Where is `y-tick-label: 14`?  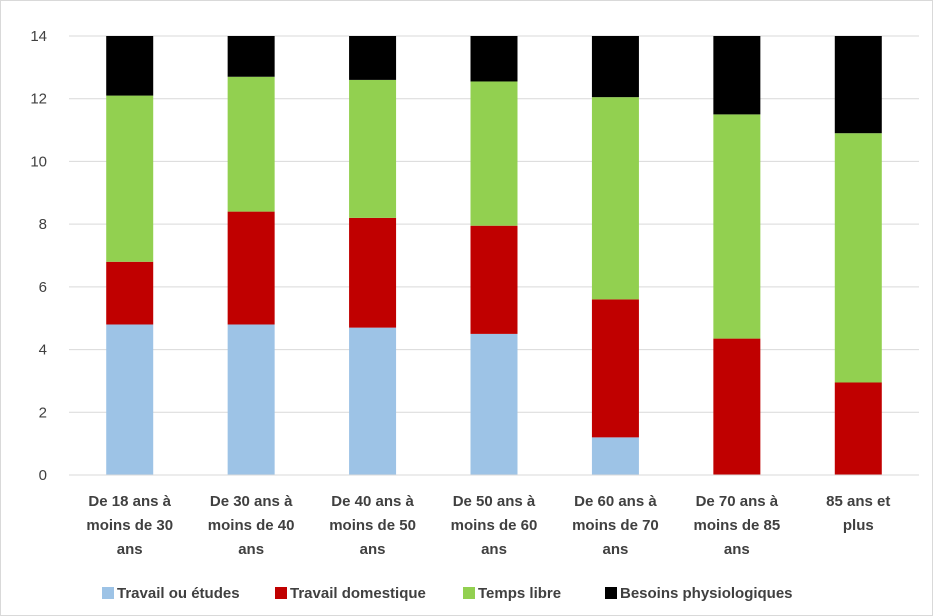 y-tick-label: 14 is located at coordinates (38, 36).